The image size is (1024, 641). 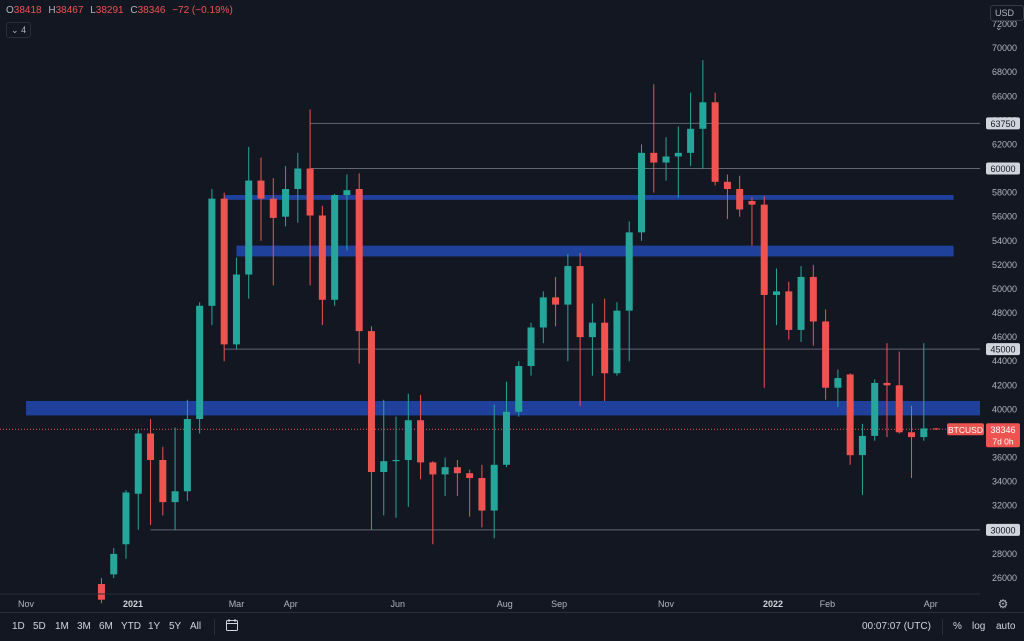 What do you see at coordinates (232, 626) in the screenshot?
I see `calendar-range-icon` at bounding box center [232, 626].